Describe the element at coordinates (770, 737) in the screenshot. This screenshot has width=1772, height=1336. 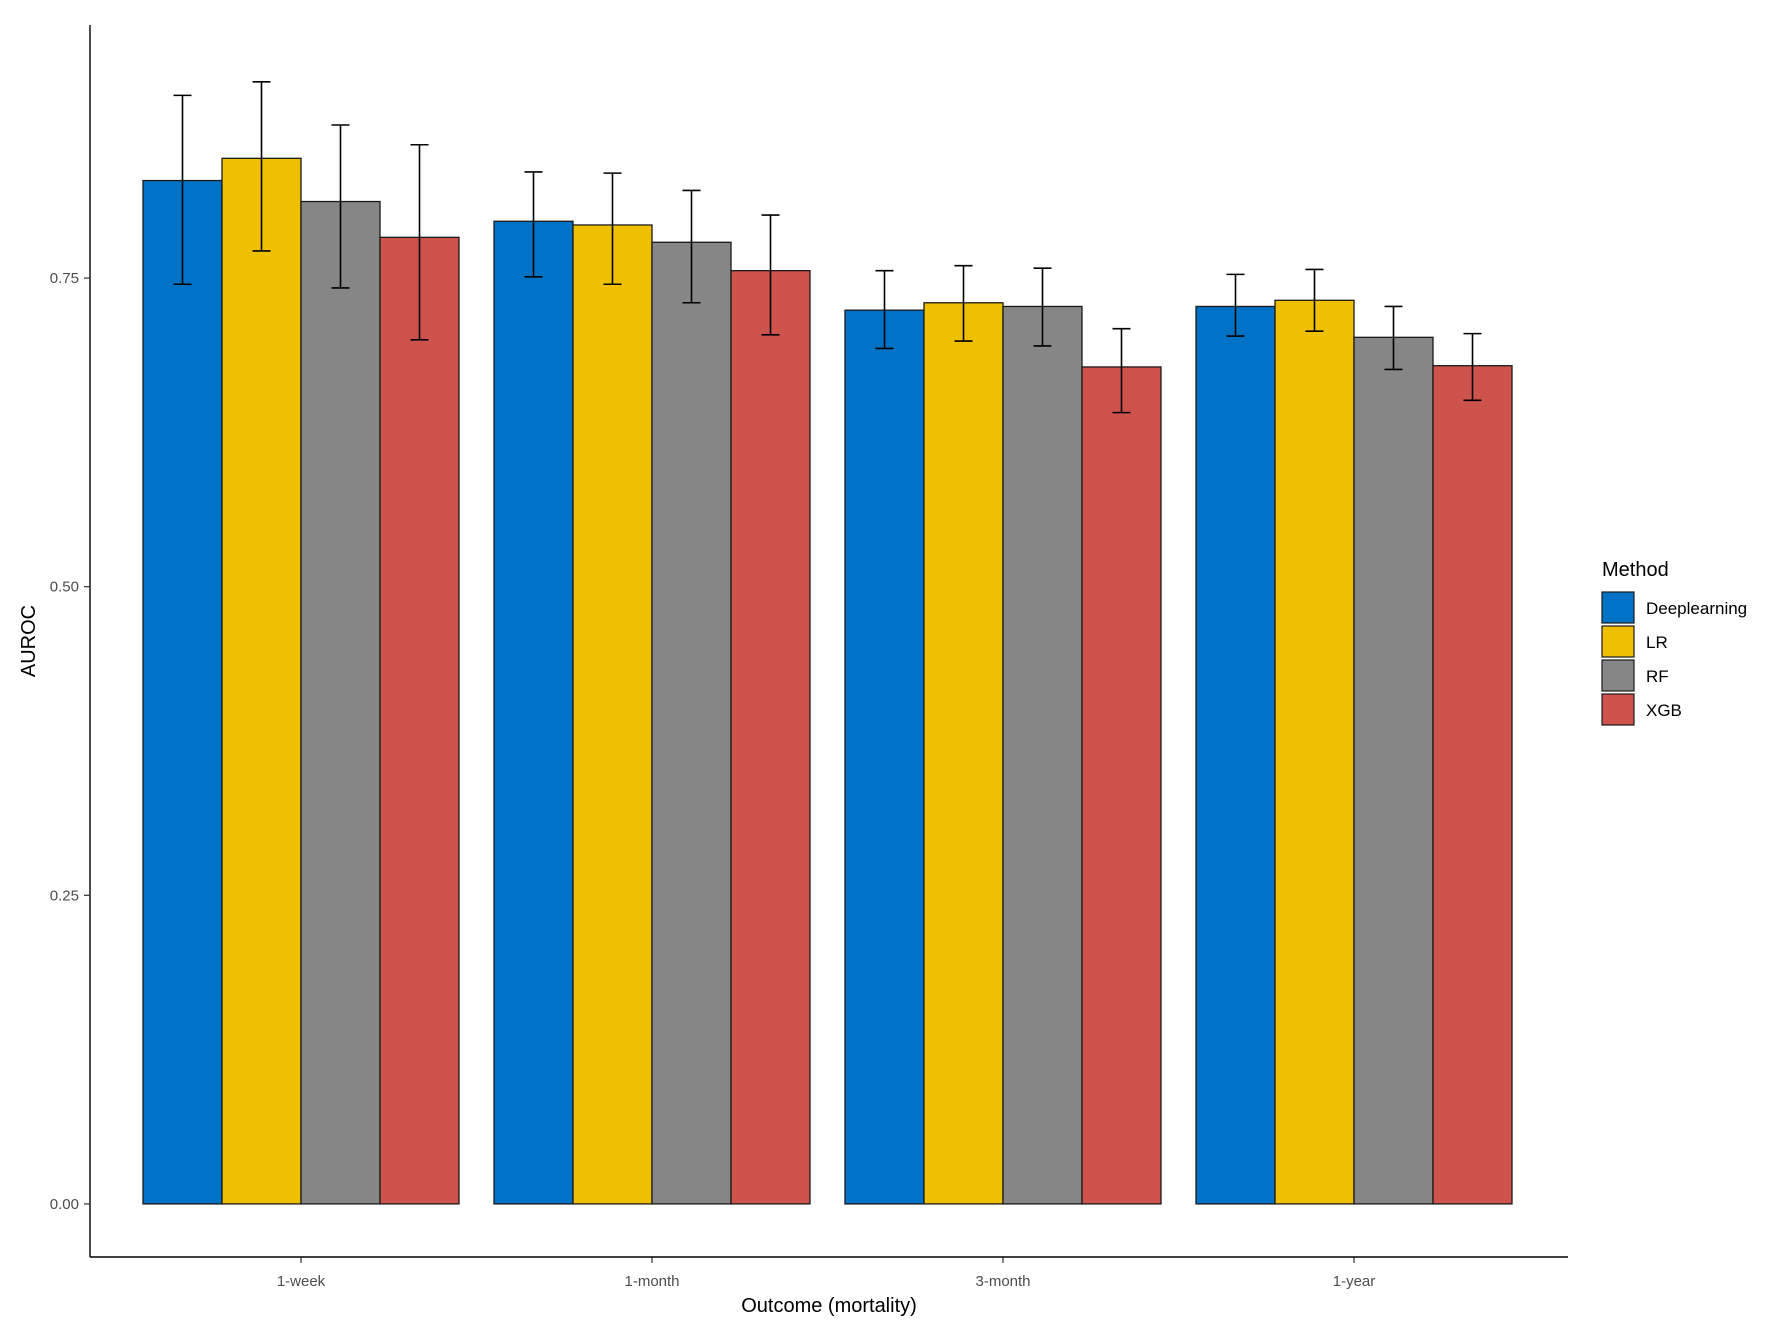
I see `bar-xgb-1-month` at that location.